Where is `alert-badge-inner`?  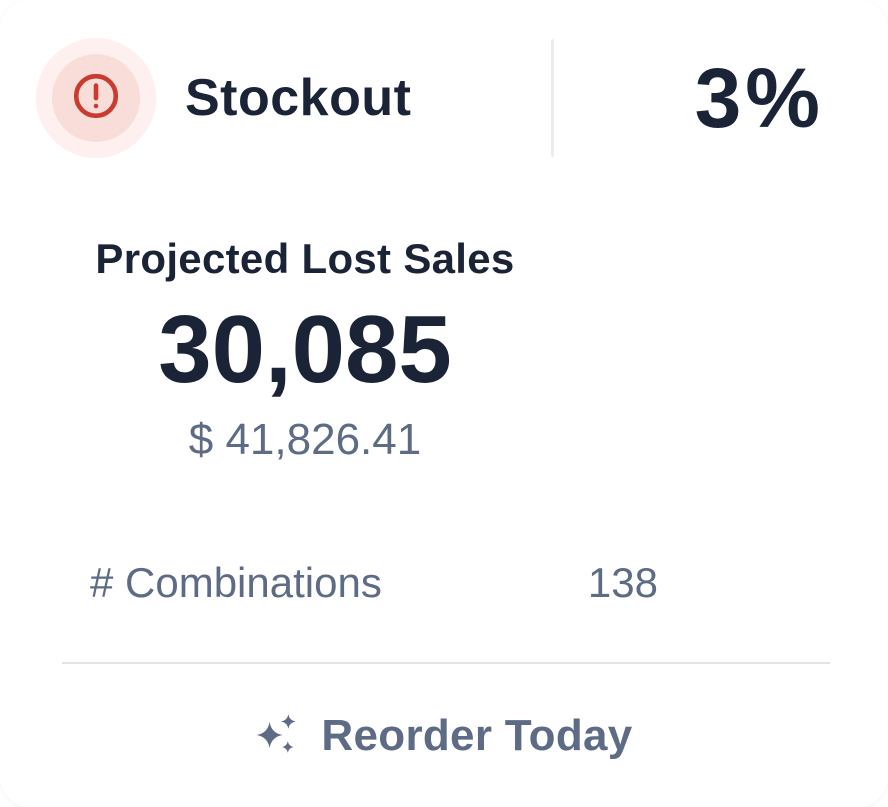 alert-badge-inner is located at coordinates (96, 98).